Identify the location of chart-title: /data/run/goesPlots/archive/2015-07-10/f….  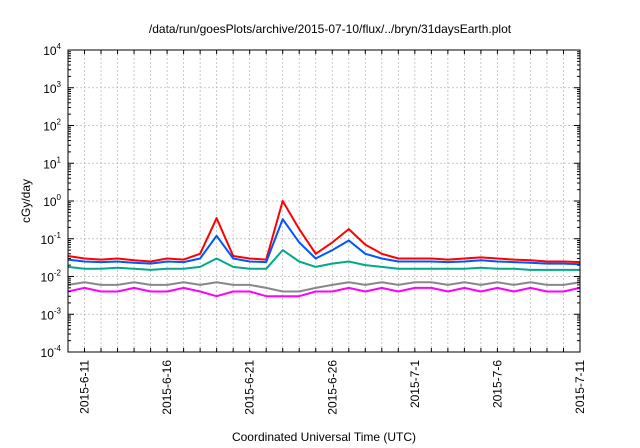
(330, 29).